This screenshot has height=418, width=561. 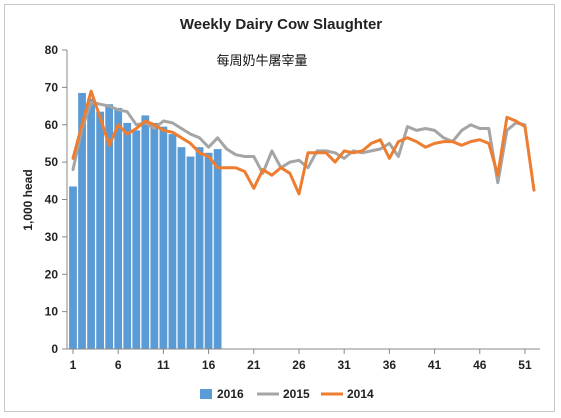 I want to click on legend-label-2014: 2014, so click(x=360, y=394).